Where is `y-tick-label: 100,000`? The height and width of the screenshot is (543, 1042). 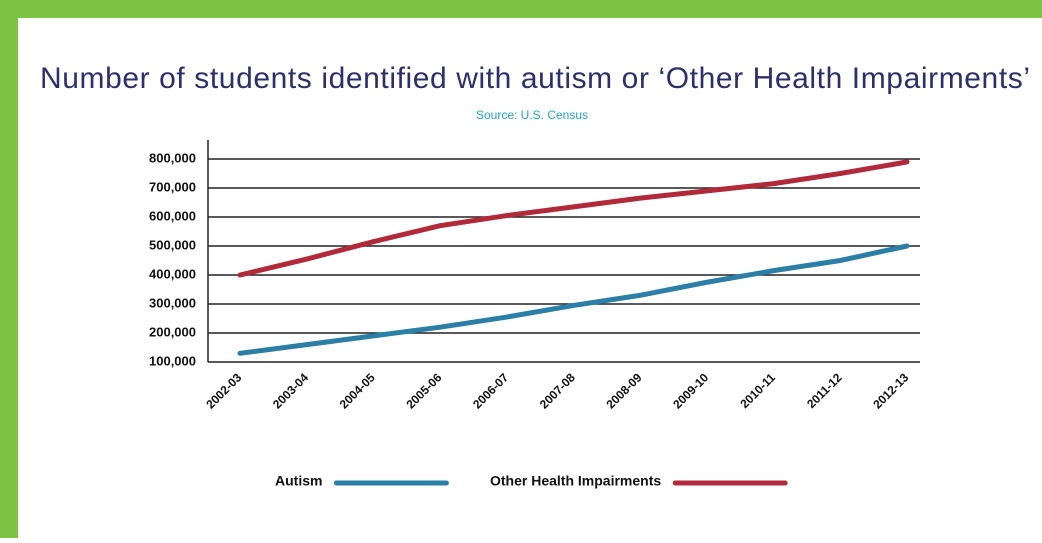
y-tick-label: 100,000 is located at coordinates (172, 360).